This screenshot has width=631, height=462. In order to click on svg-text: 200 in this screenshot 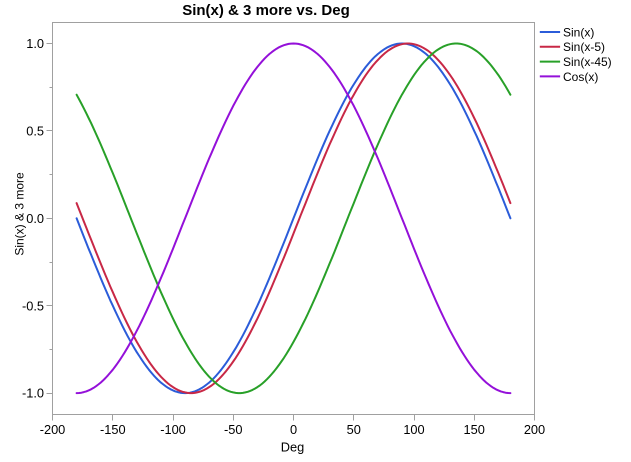, I will do `click(534, 429)`.